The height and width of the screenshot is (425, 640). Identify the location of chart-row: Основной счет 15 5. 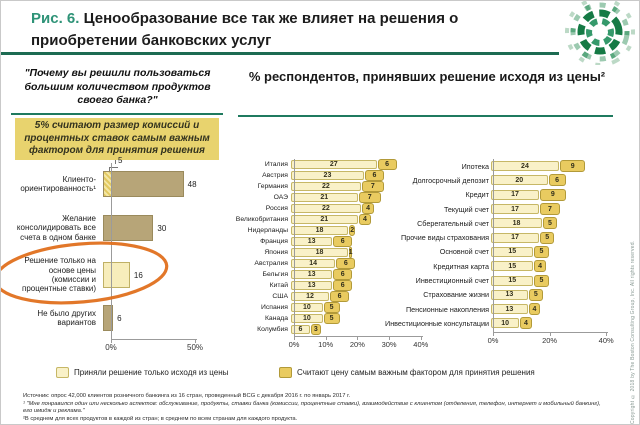
(489, 252).